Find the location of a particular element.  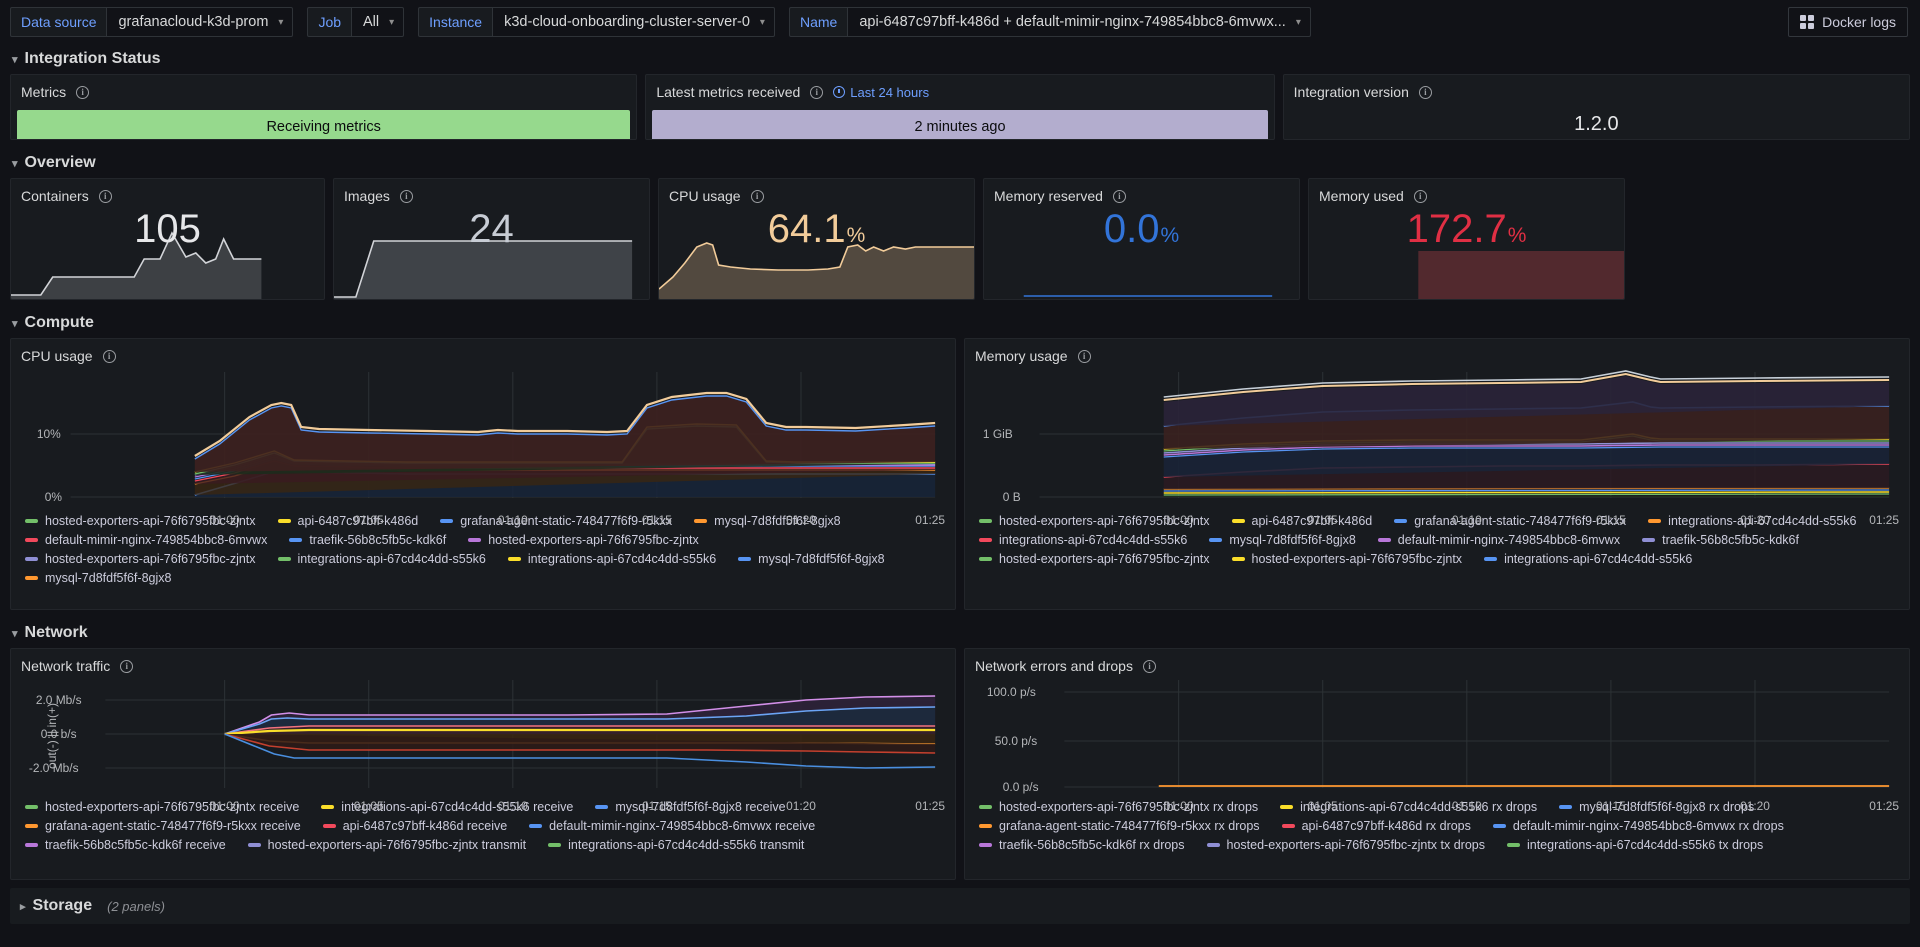

row-header-integration-status: ▾ Integration Status is located at coordinates (960, 59).